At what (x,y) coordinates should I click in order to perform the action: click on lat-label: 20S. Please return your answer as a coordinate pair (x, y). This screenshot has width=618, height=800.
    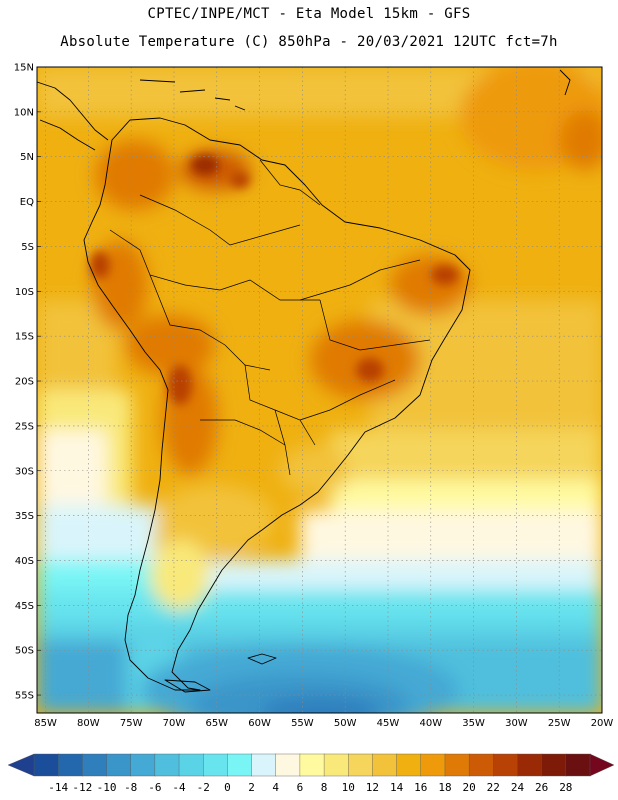
    Looking at the image, I should click on (24, 382).